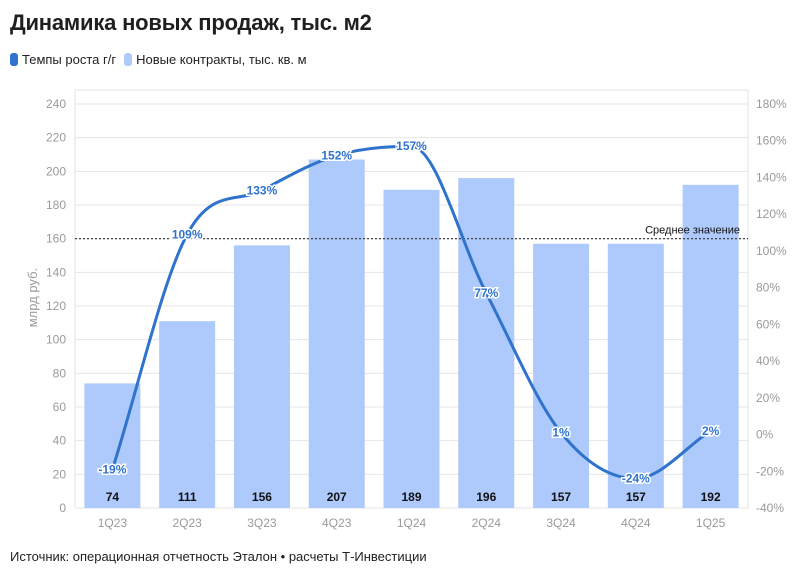 The image size is (794, 575). What do you see at coordinates (770, 471) in the screenshot?
I see `y2-tick-label: -20%` at bounding box center [770, 471].